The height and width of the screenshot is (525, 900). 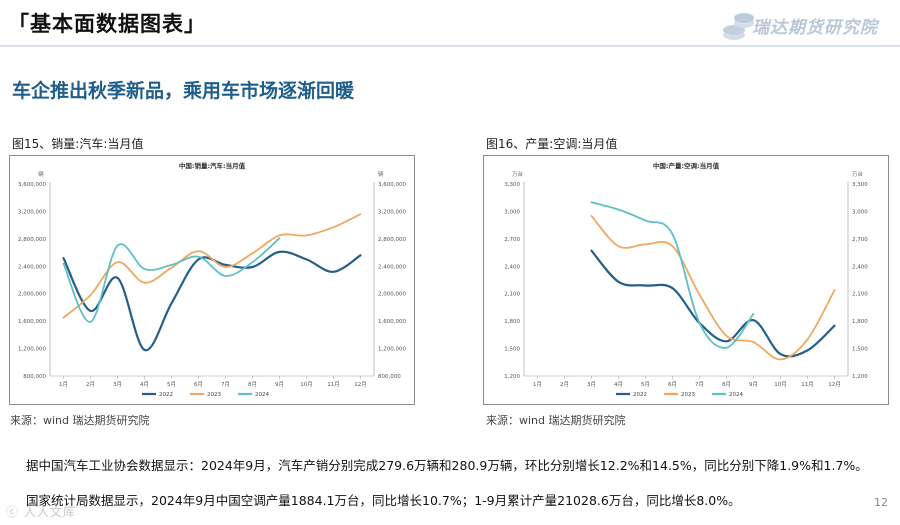 I want to click on chart1-legend-label-2024: 2024, so click(x=262, y=395).